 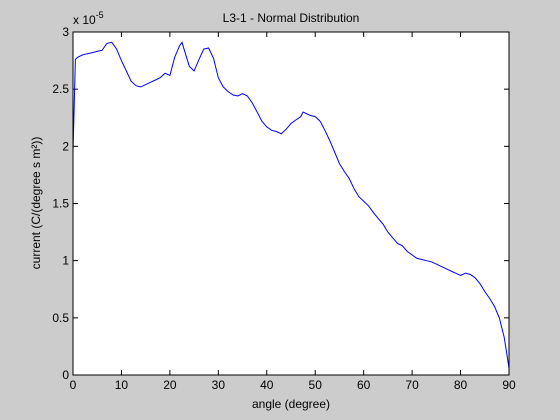 What do you see at coordinates (219, 385) in the screenshot?
I see `x-tick-label: 30` at bounding box center [219, 385].